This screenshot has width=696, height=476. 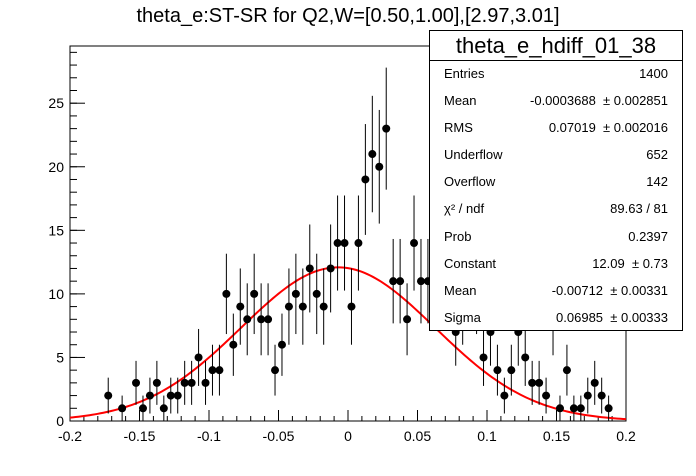 What do you see at coordinates (608, 127) in the screenshot?
I see `stats-value: 0.07019 ± 0.002016` at bounding box center [608, 127].